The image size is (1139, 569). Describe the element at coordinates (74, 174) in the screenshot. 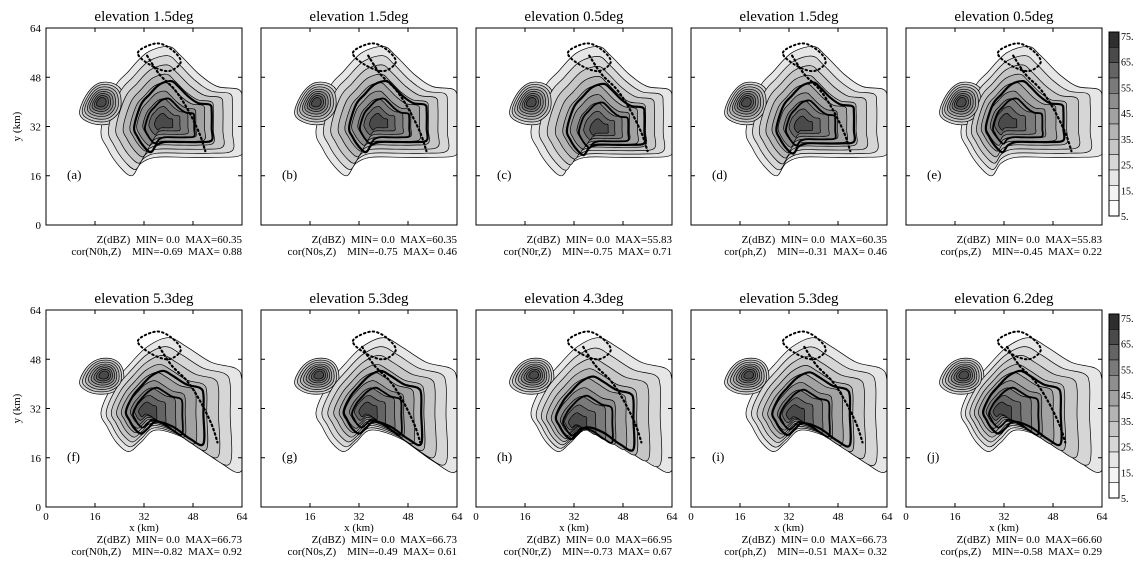

I see `panel-label: (a)` at that location.